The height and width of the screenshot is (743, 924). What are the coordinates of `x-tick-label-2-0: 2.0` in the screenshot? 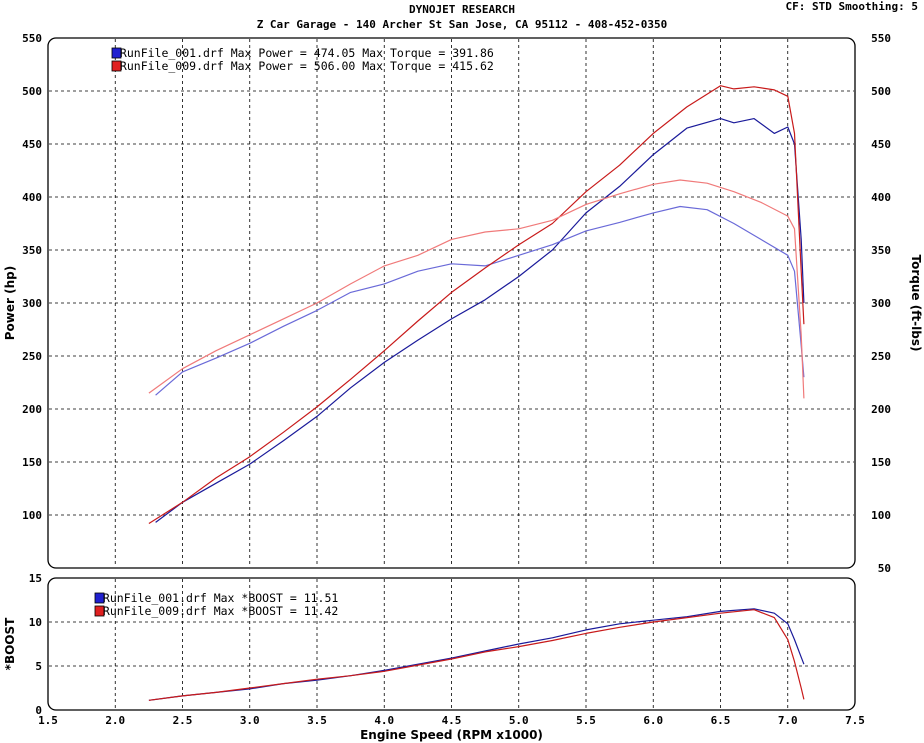 It's located at (115, 720).